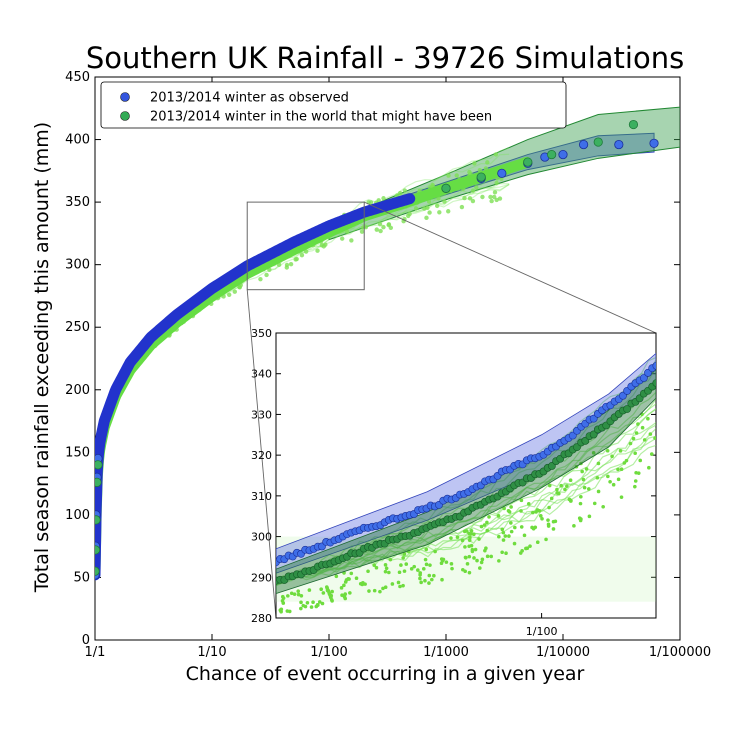 The width and height of the screenshot is (754, 754). I want to click on y-tick-label: 50, so click(81, 577).